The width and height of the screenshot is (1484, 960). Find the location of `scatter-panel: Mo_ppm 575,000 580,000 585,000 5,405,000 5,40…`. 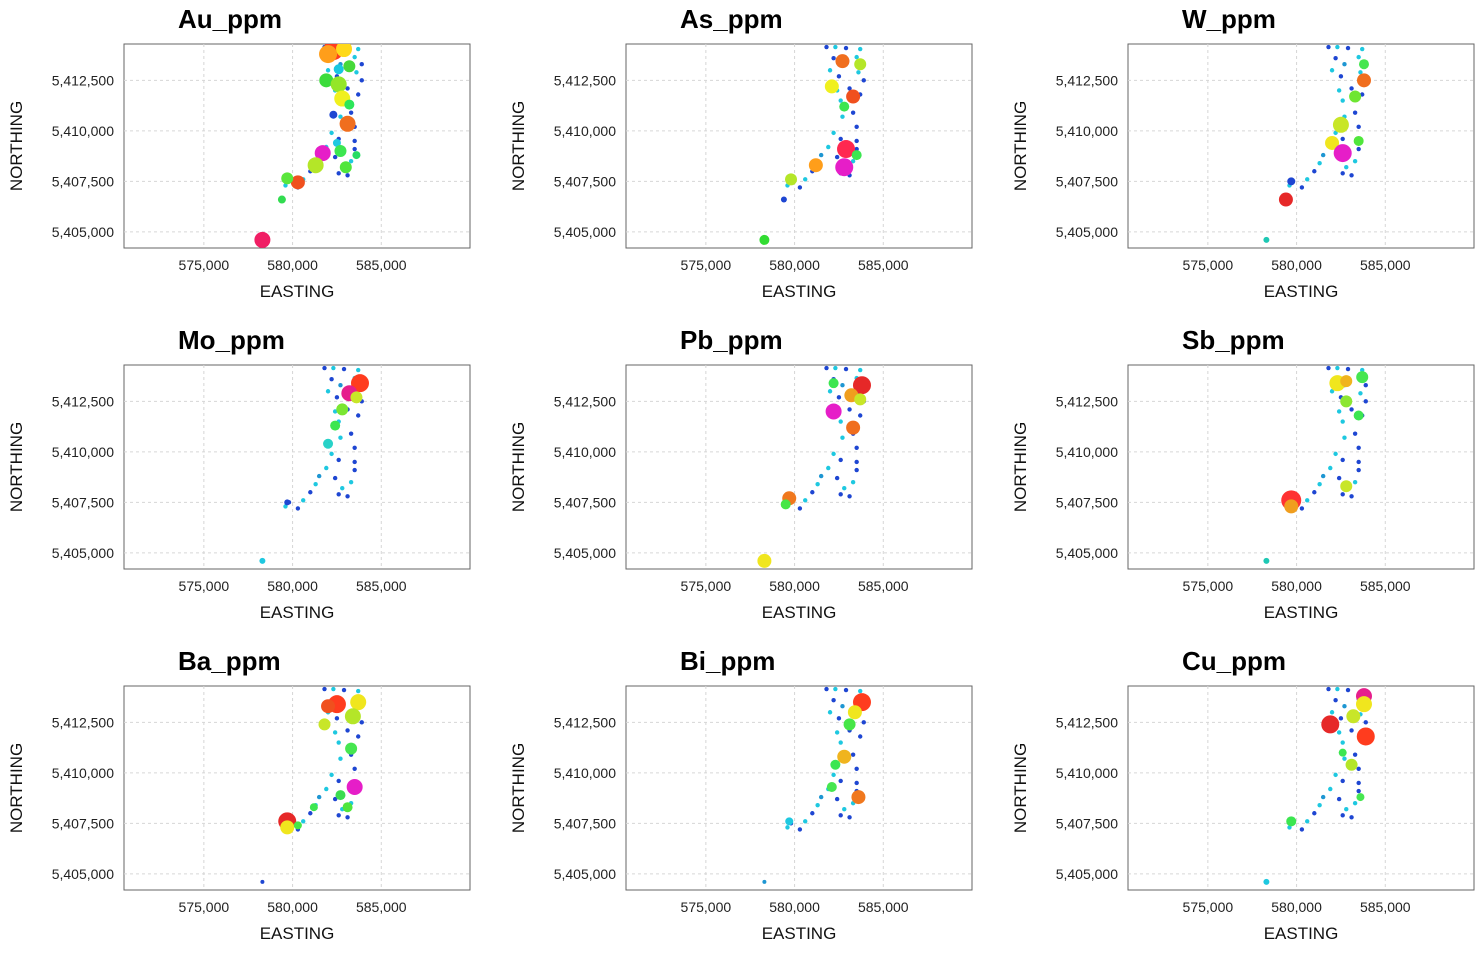

scatter-panel: Mo_ppm 575,000 580,000 585,000 5,405,000 5,40… is located at coordinates (247, 480).